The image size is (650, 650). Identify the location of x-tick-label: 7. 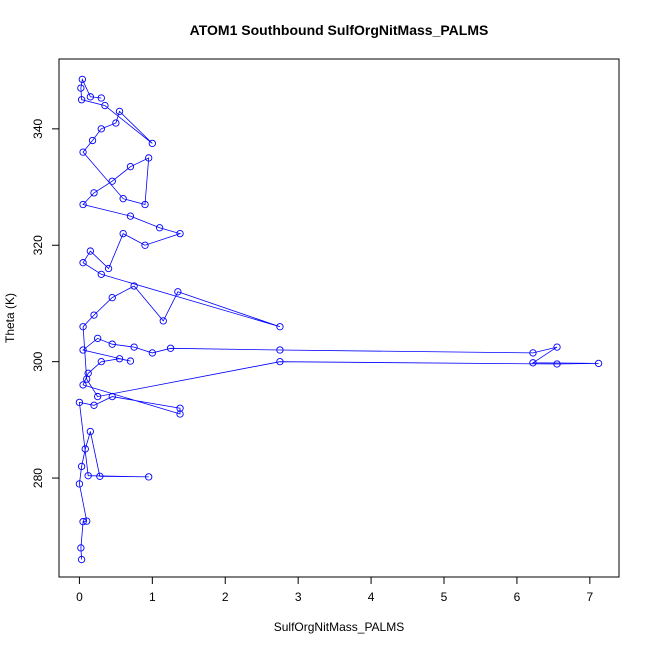
(589, 597).